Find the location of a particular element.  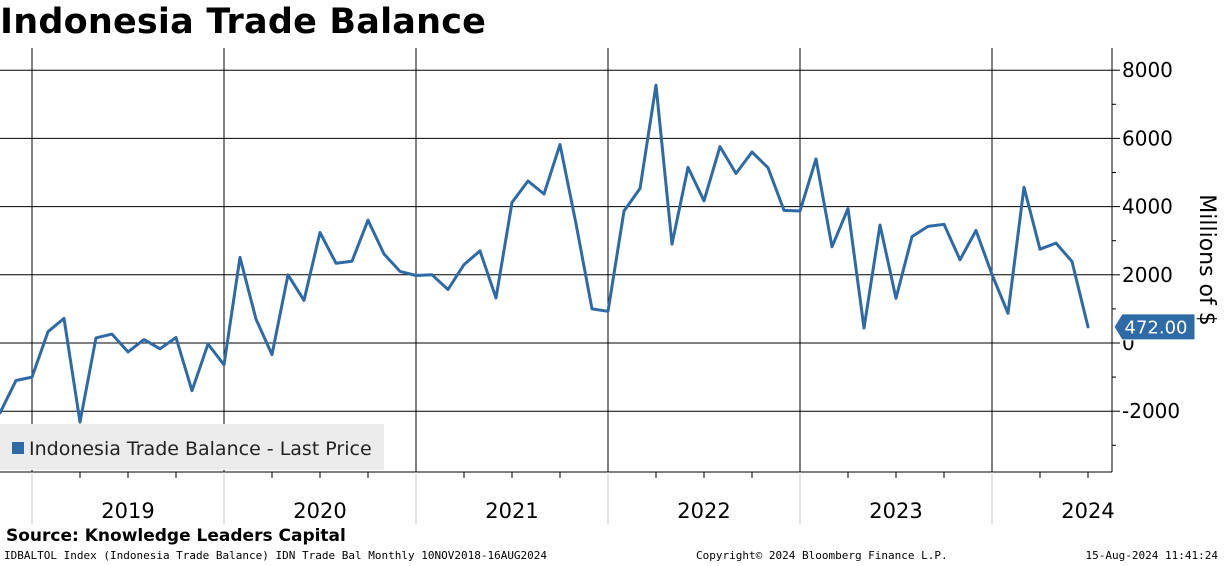

legend: Indonesia Trade Balance - Last Price is located at coordinates (192, 447).